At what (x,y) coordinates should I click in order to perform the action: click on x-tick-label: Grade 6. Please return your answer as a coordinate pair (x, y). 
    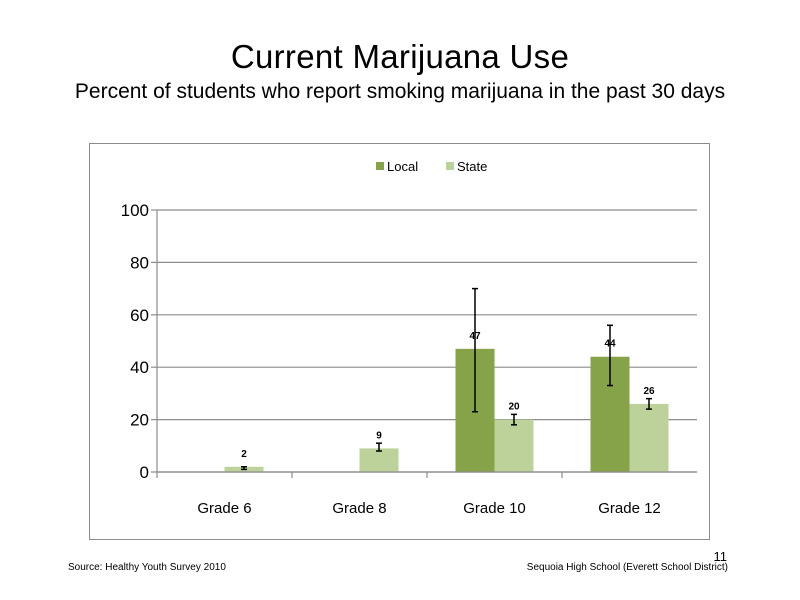
    Looking at the image, I should click on (224, 508).